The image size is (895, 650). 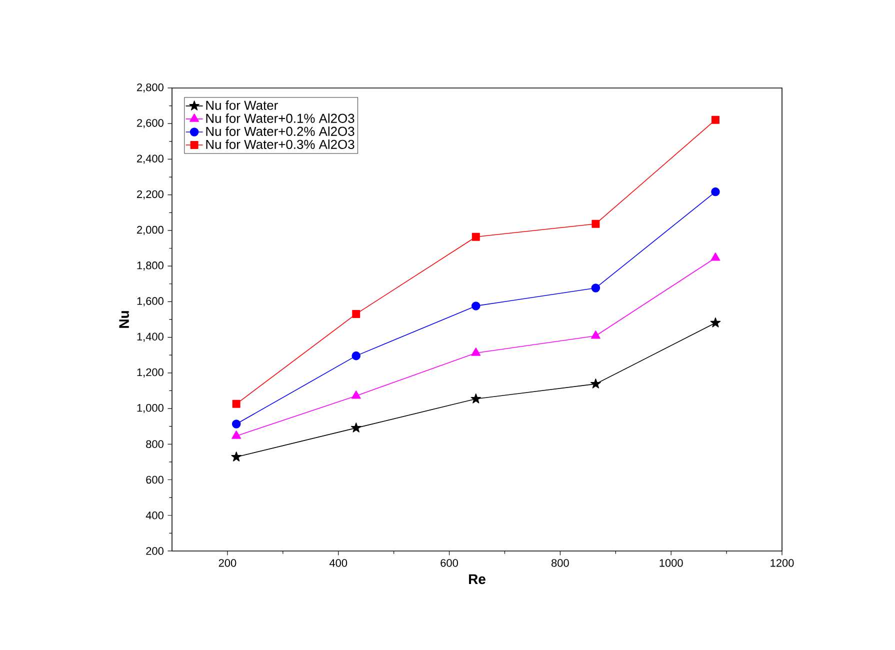 What do you see at coordinates (150, 88) in the screenshot?
I see `y-tick-label: 2,800` at bounding box center [150, 88].